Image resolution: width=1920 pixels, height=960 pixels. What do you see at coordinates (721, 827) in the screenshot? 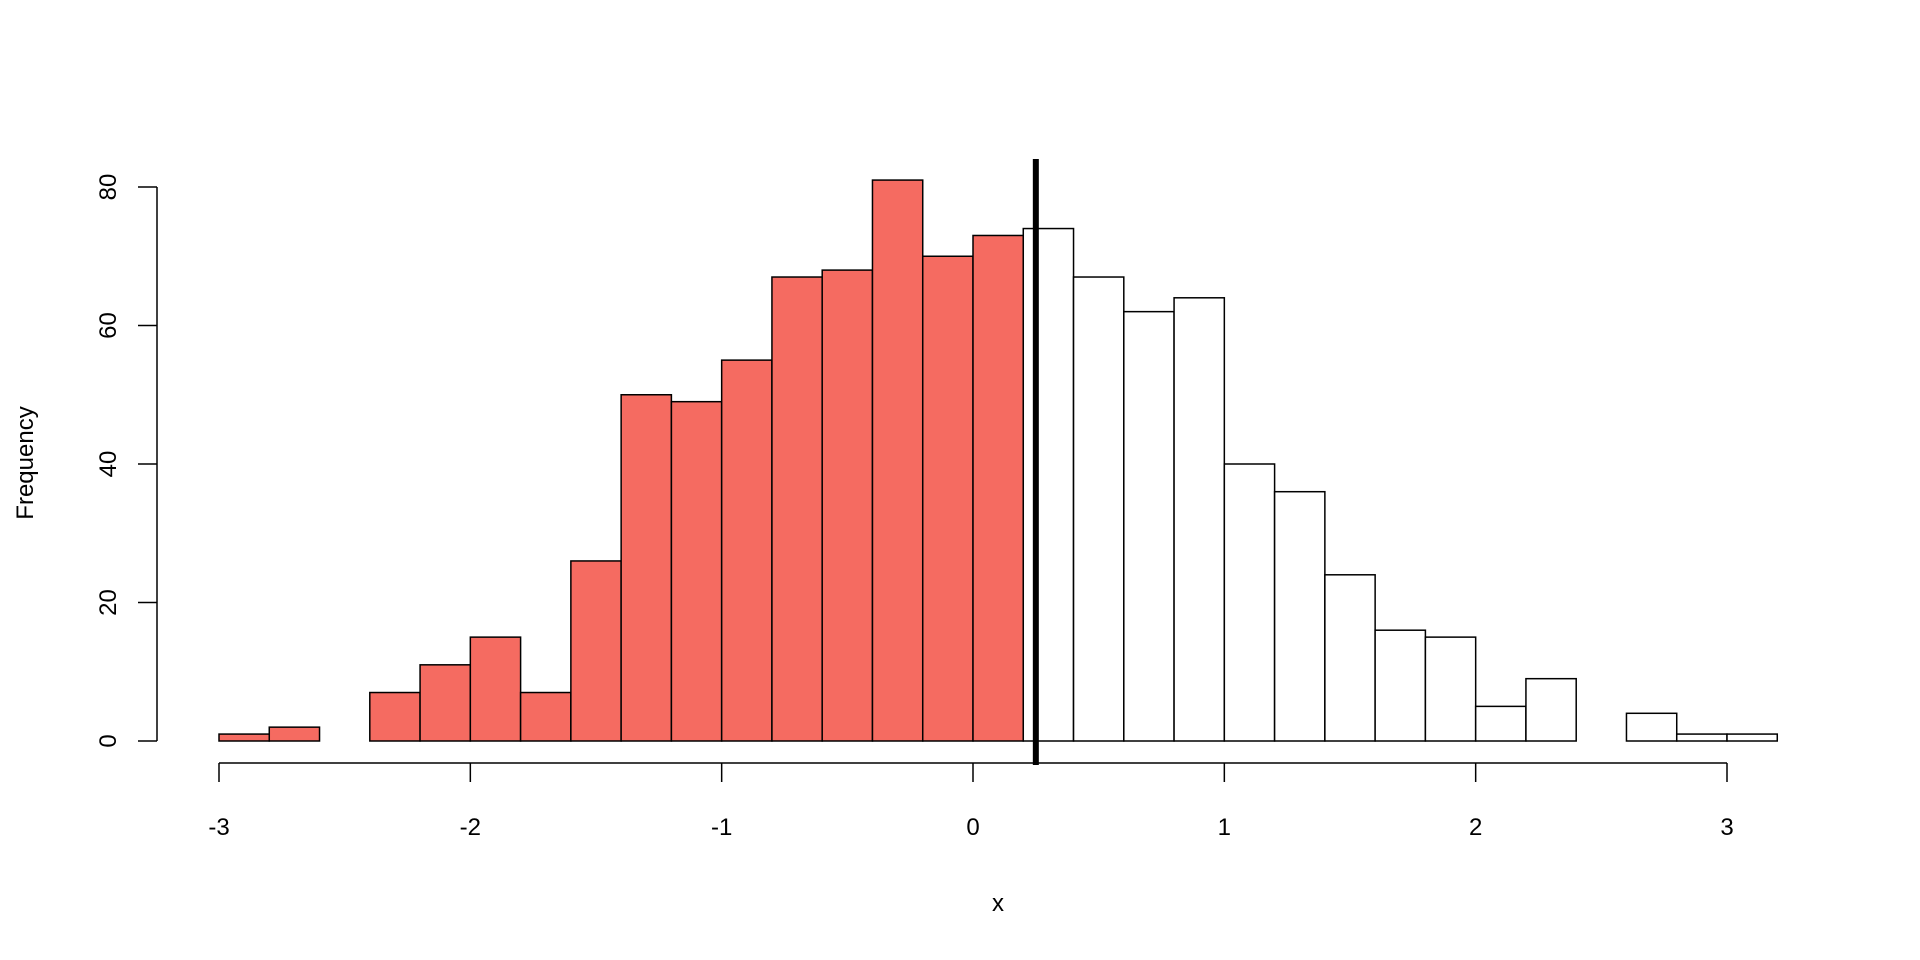
I see `x-tick-label: -1` at bounding box center [721, 827].